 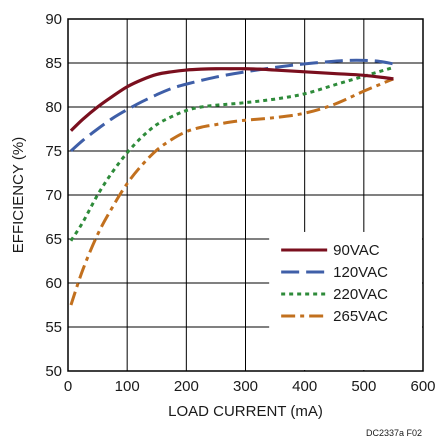 What do you see at coordinates (231, 99) in the screenshot?
I see `series-line-90vac` at bounding box center [231, 99].